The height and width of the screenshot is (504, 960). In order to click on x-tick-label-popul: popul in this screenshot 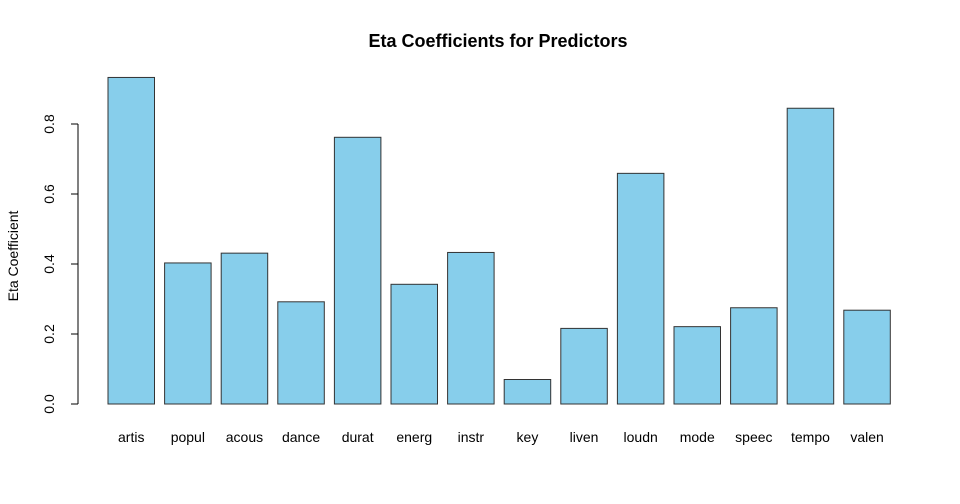, I will do `click(188, 437)`.